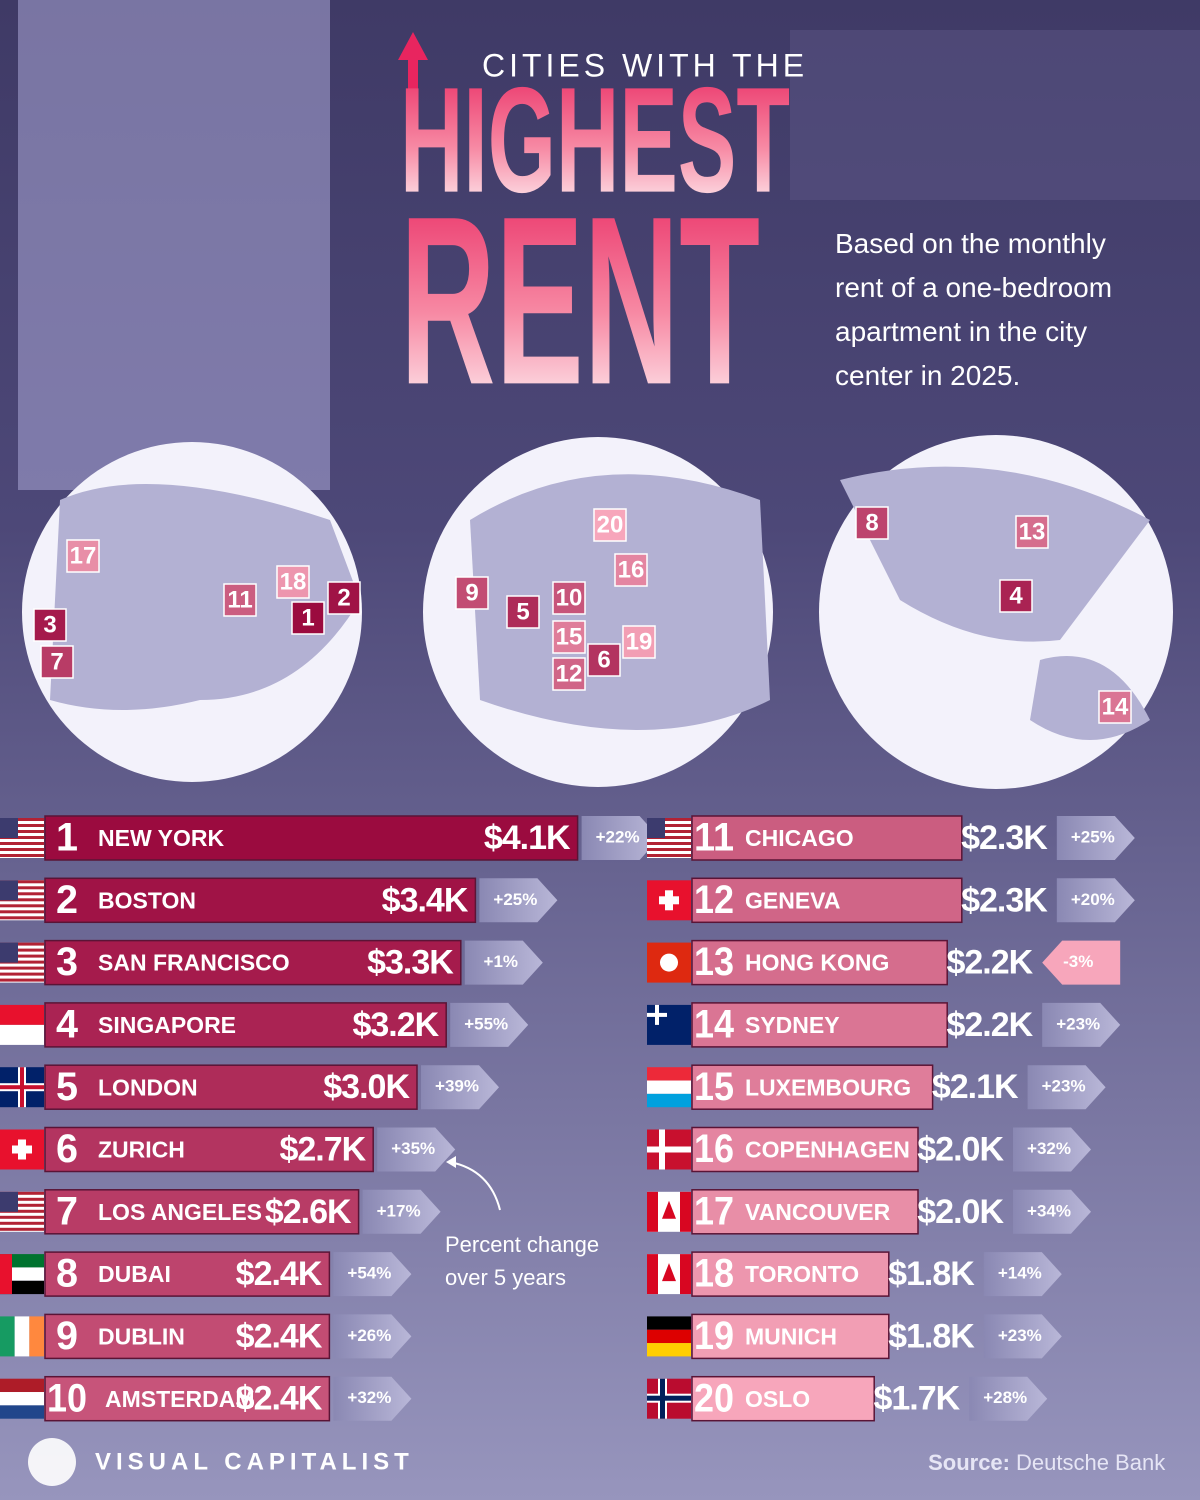  Describe the element at coordinates (580, 300) in the screenshot. I see `title-main: RENT` at that location.